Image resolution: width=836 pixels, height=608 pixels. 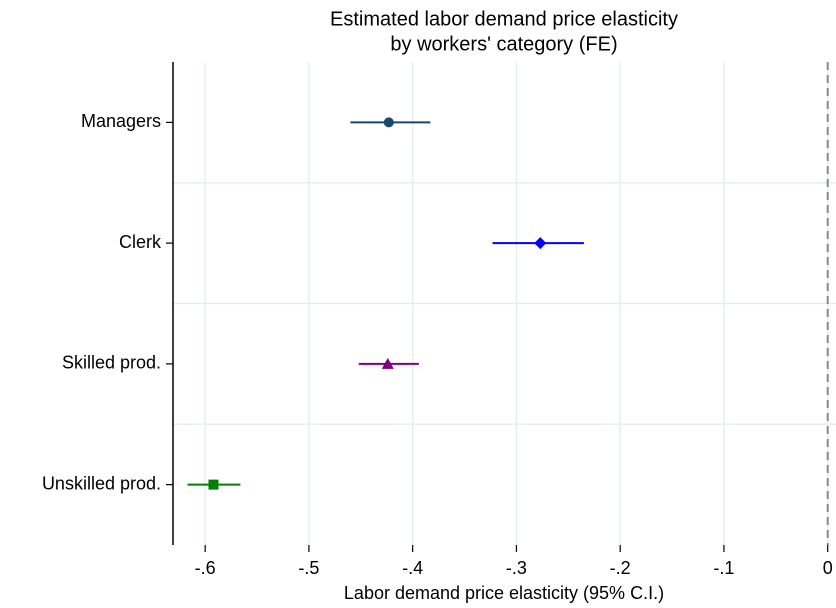 I want to click on y-tick-label: Unskilled prod., so click(x=101, y=483).